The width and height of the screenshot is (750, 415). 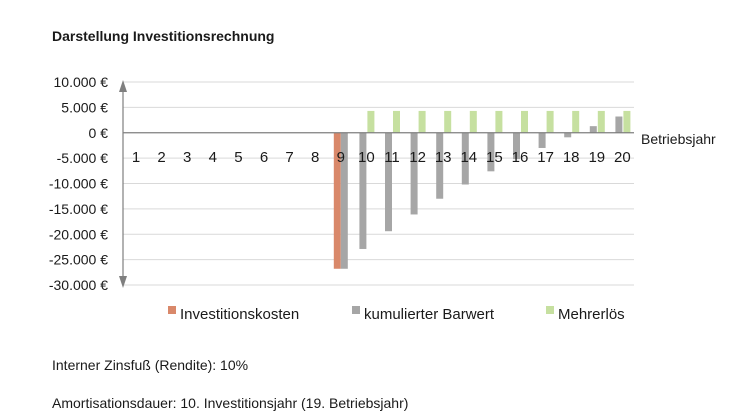 What do you see at coordinates (78, 184) in the screenshot?
I see `y-tick-label: -10.000 €` at bounding box center [78, 184].